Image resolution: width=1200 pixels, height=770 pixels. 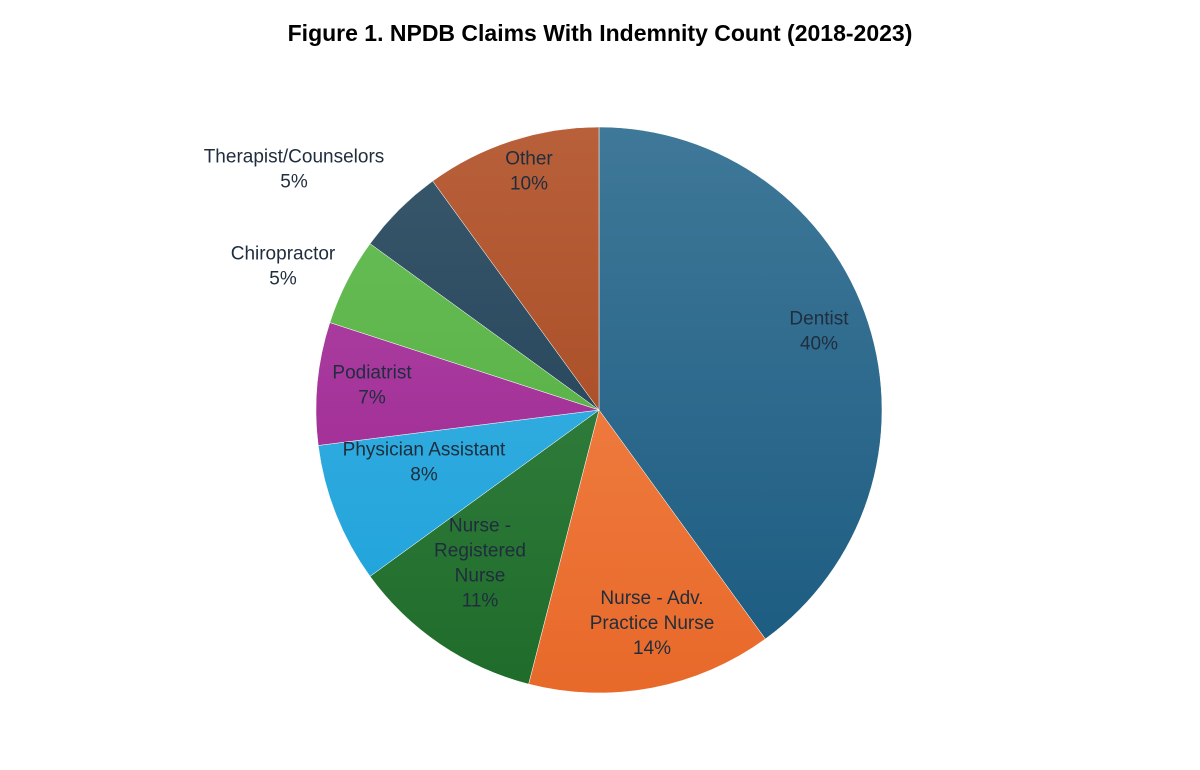 I want to click on pie-slice-physician-assistant, so click(x=458, y=493).